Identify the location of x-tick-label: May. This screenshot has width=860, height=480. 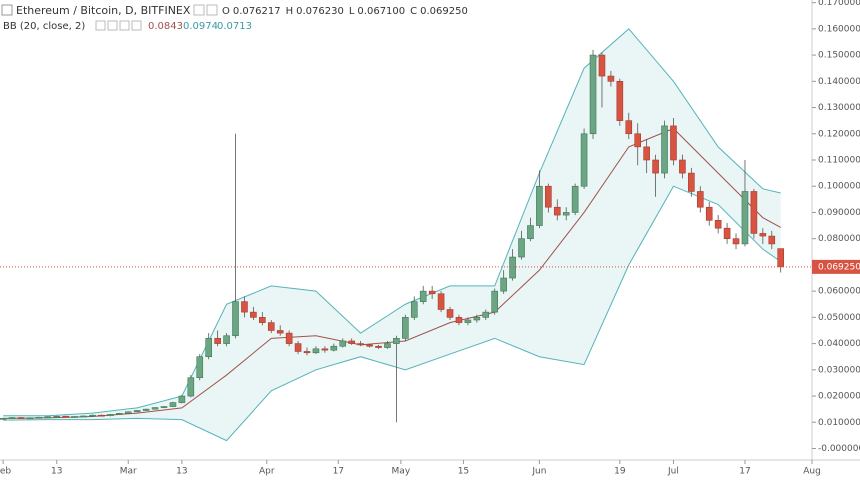
(401, 472).